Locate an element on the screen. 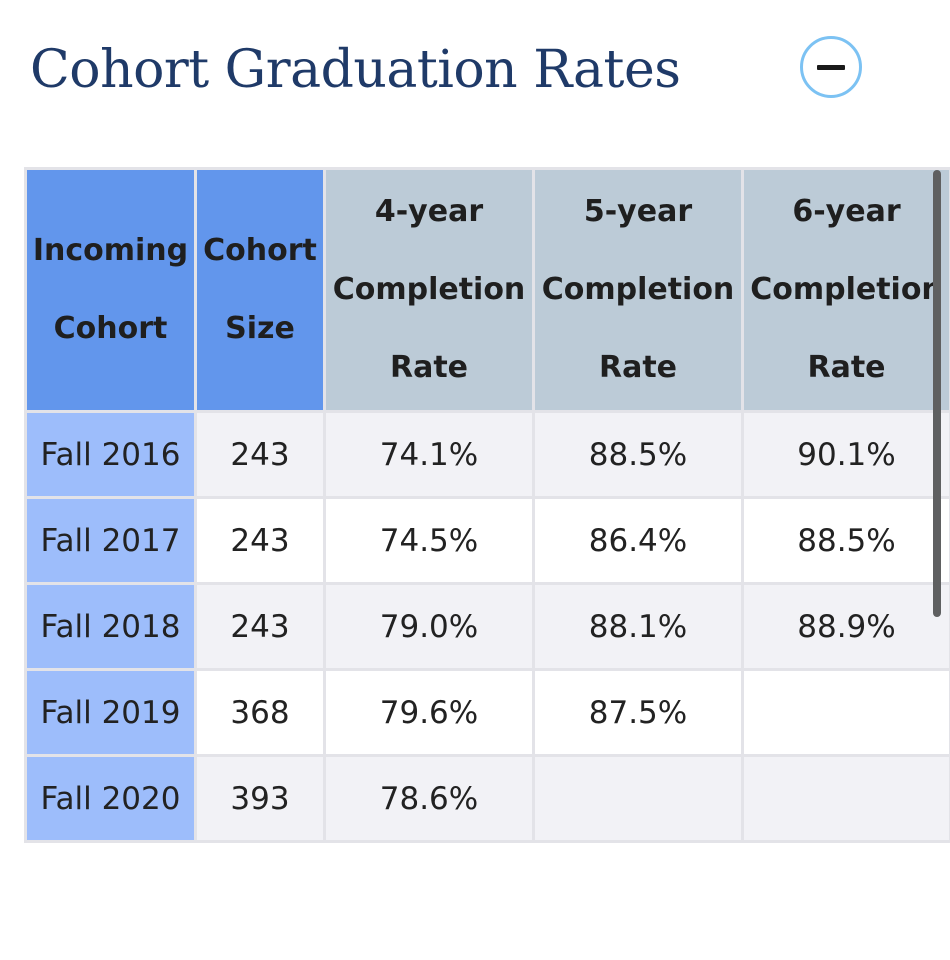 This screenshot has width=950, height=960. vertical-scrollbar is located at coordinates (937, 393).